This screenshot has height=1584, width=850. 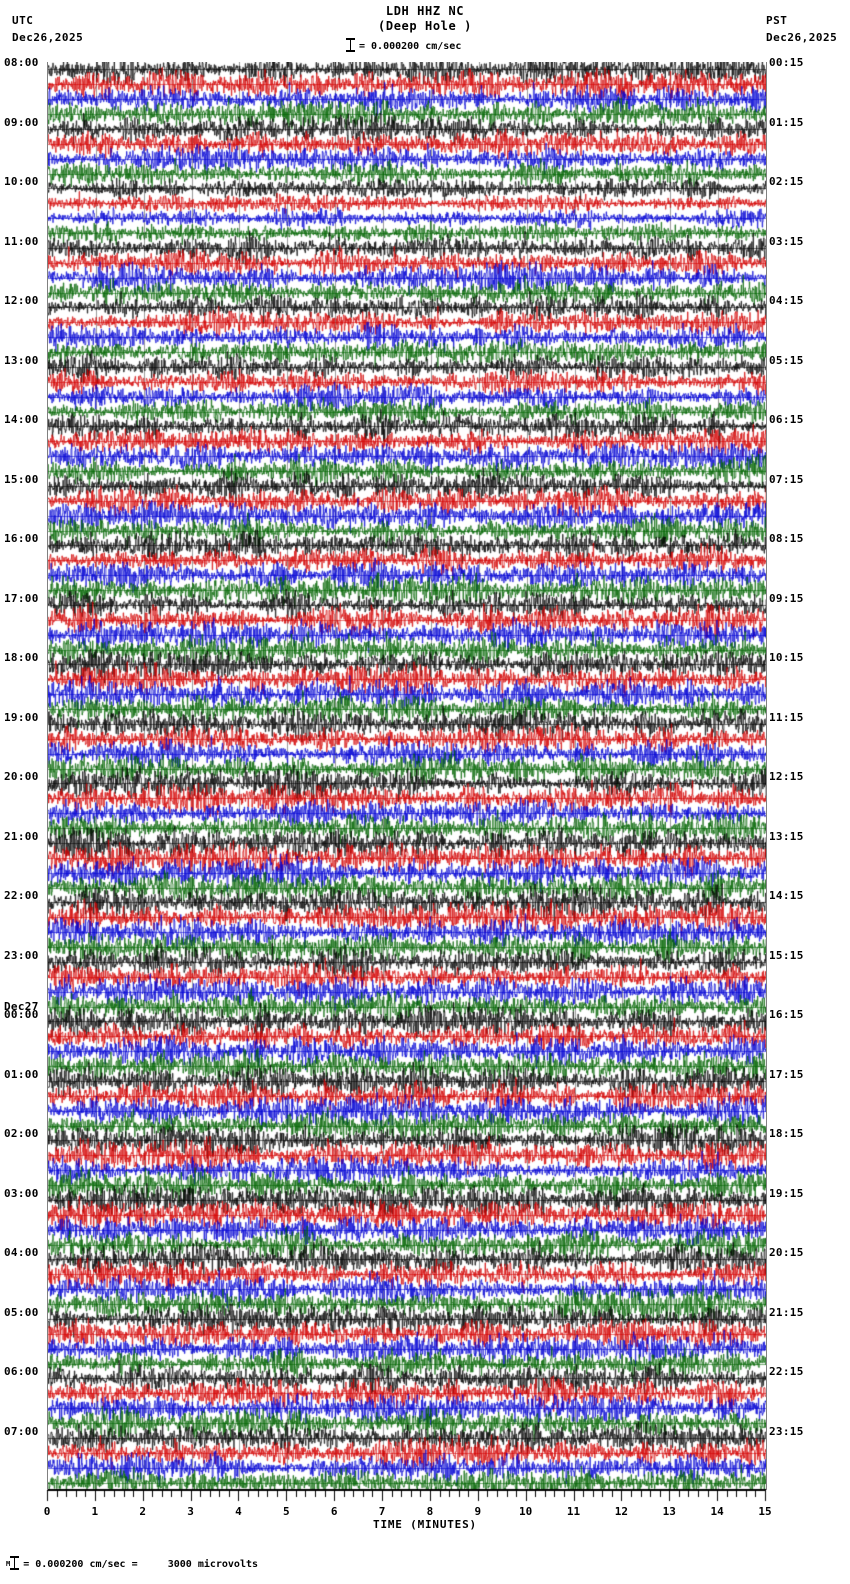 I want to click on utc-zone-date: Dec26,2025, so click(x=48, y=37).